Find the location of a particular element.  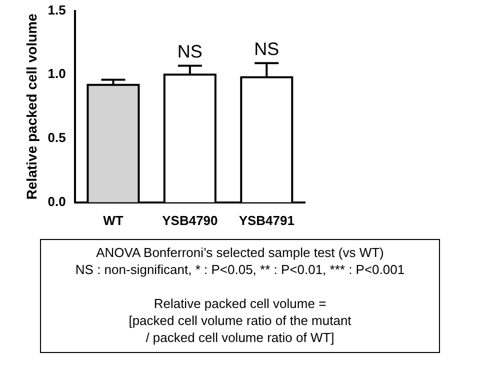

x-tick-label: YSB4791 is located at coordinates (266, 220).